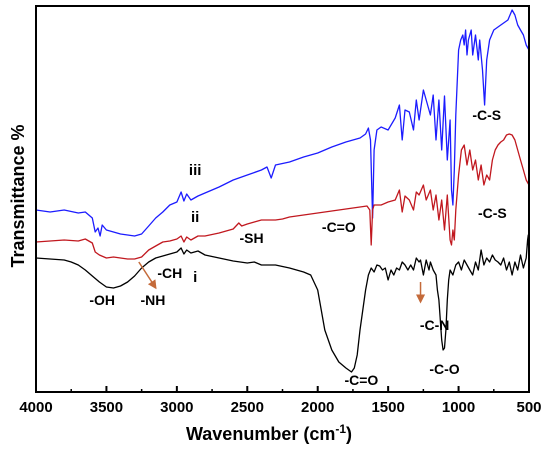 The height and width of the screenshot is (449, 550). I want to click on x-axis-ticks: 4000 3500 3000 2500 2000 1500 1000 500, so click(280, 401).